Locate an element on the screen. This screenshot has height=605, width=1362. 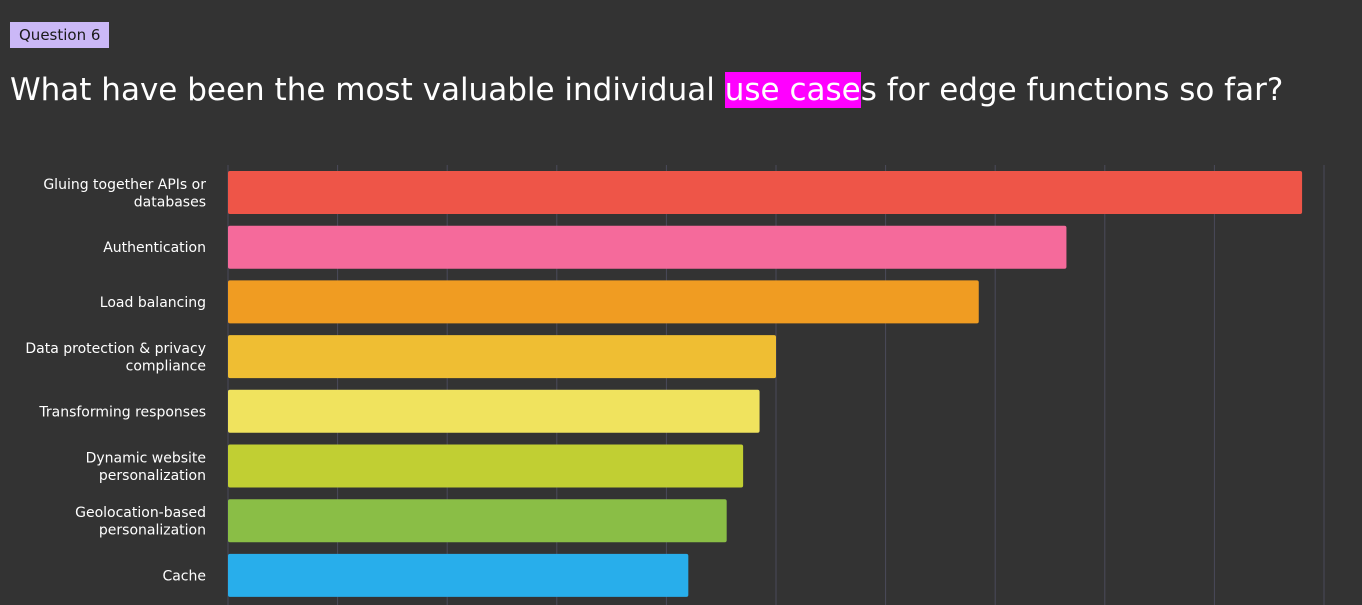
category-label: Data protection & privacy compliance is located at coordinates (115, 358).